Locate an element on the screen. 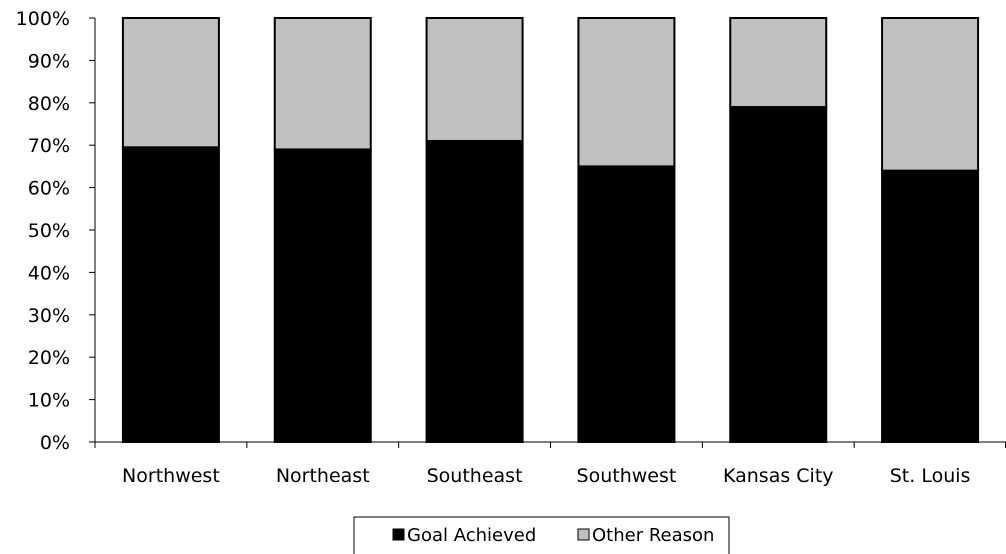 The width and height of the screenshot is (1006, 554). y-tick-label: 40% is located at coordinates (49, 273).